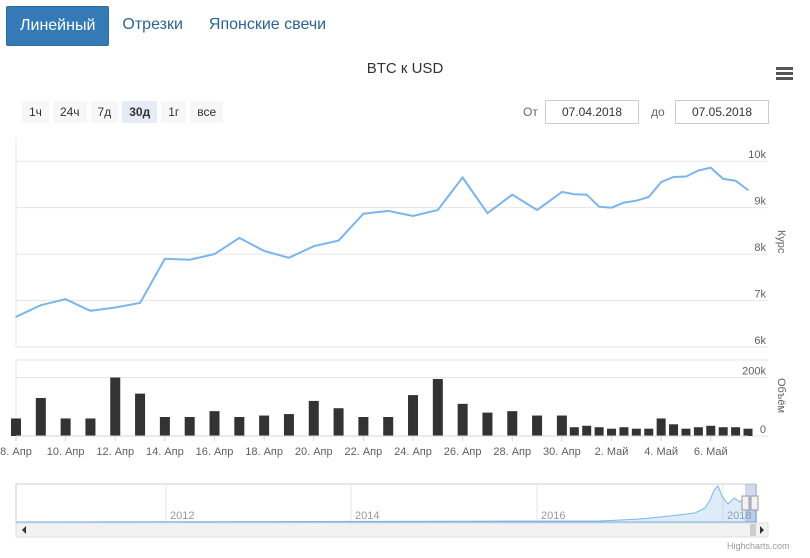  Describe the element at coordinates (745, 503) in the screenshot. I see `navigator-handle-left` at that location.